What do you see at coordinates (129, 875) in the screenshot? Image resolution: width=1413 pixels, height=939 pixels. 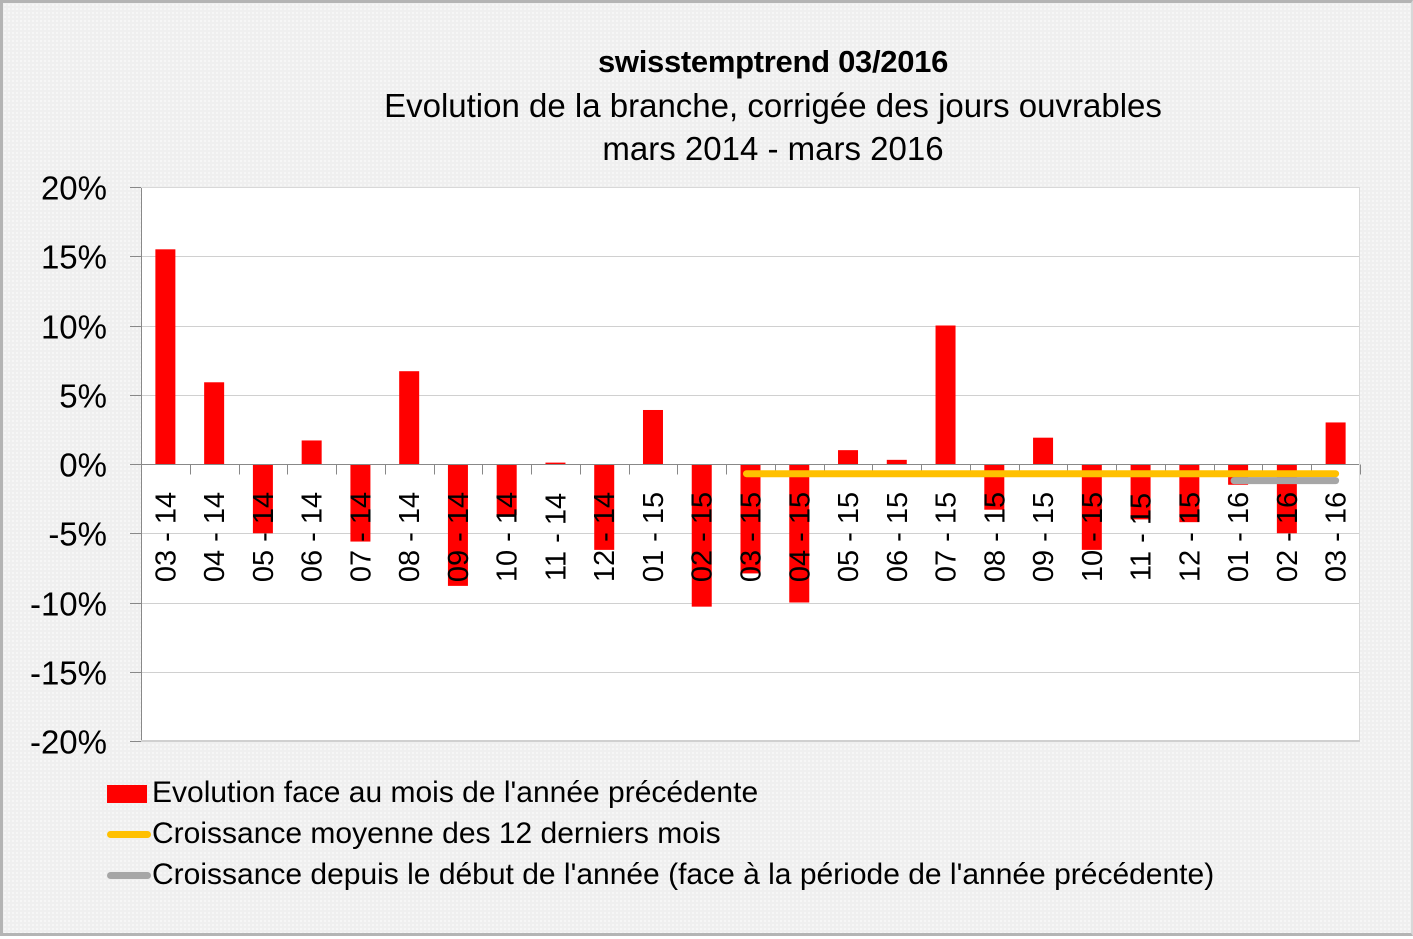 I see `grey-line-swatch-icon` at bounding box center [129, 875].